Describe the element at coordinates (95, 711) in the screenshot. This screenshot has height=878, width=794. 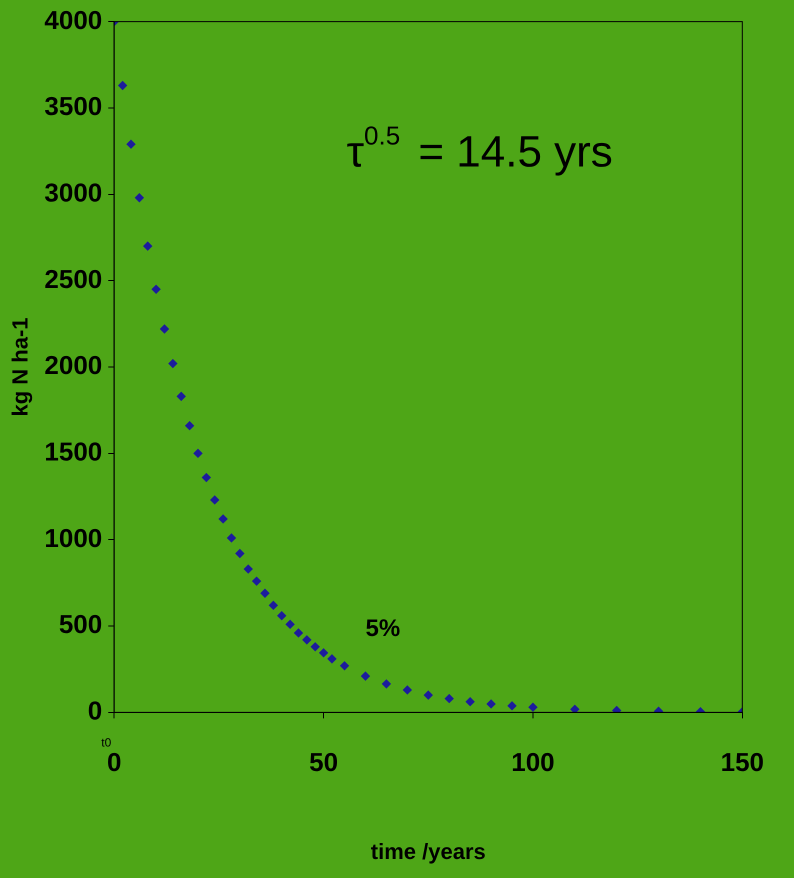
I see `y-tick-label: 0` at that location.